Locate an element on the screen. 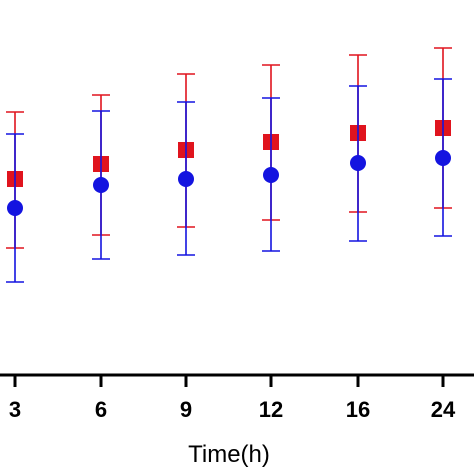 This screenshot has width=474, height=474. x-tick-label-16: 16 is located at coordinates (358, 409).